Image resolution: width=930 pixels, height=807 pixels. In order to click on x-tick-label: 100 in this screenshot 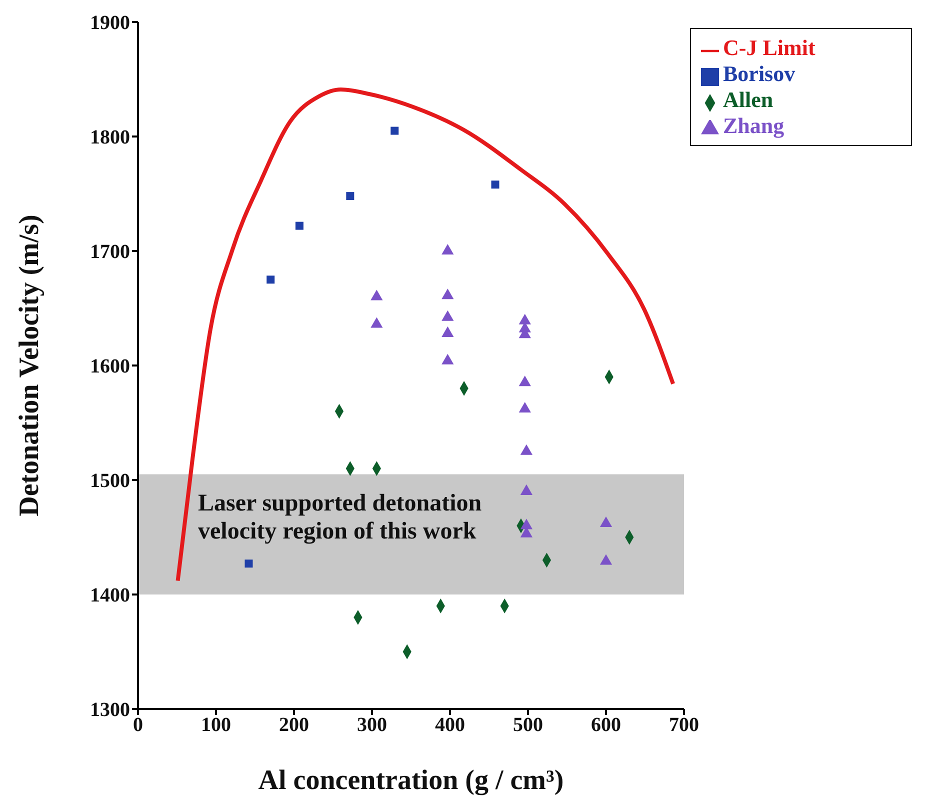, I will do `click(216, 725)`.